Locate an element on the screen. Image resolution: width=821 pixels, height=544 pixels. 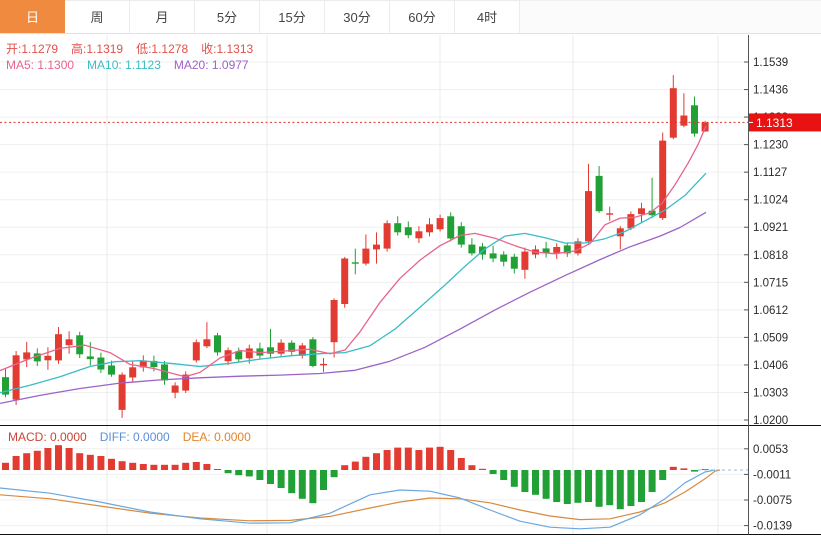
tab-60min: 60分 is located at coordinates (422, 16).